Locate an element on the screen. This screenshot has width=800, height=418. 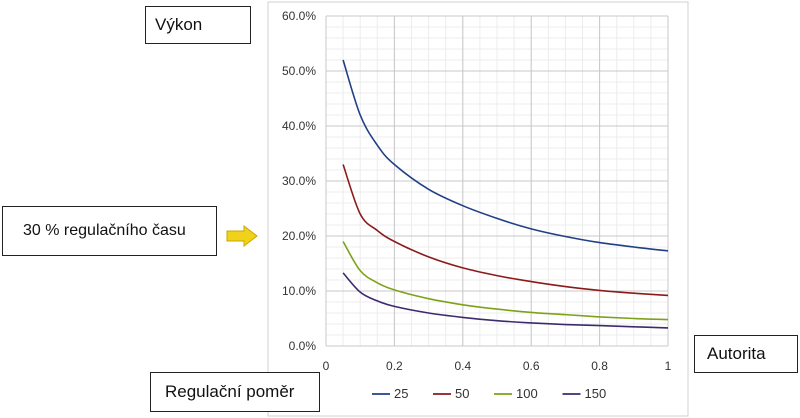
arrow-right-icon is located at coordinates (242, 236).